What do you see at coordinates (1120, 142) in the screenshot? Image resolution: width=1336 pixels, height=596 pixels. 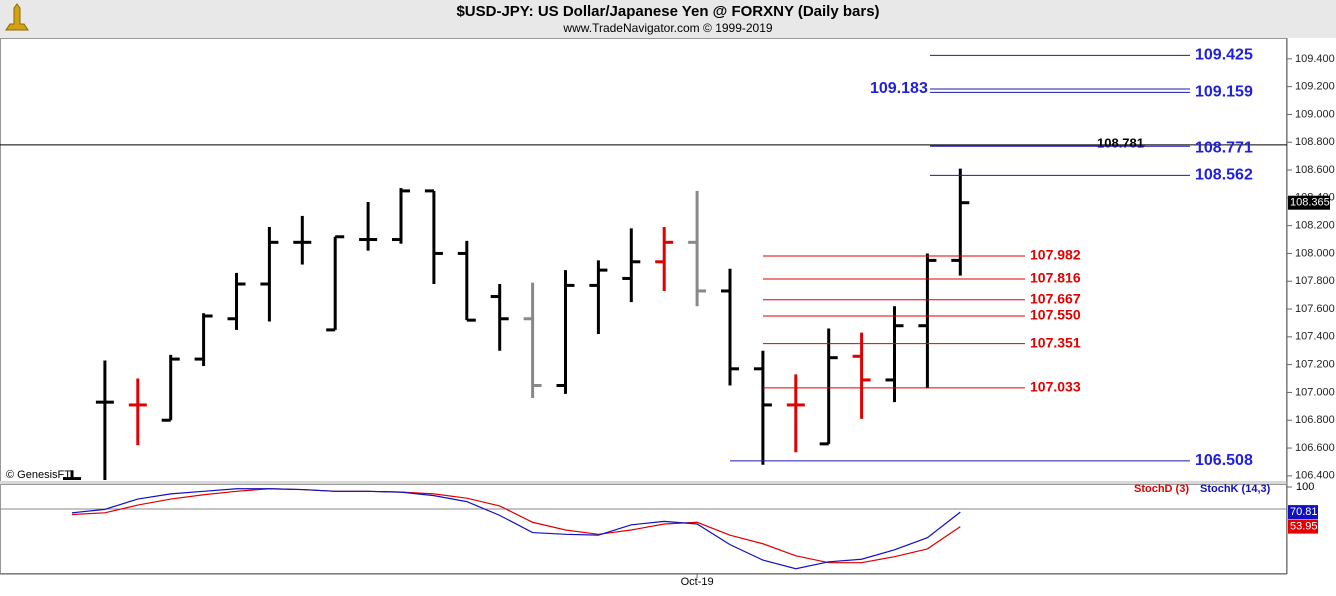 I see `level-label: 108.781` at bounding box center [1120, 142].